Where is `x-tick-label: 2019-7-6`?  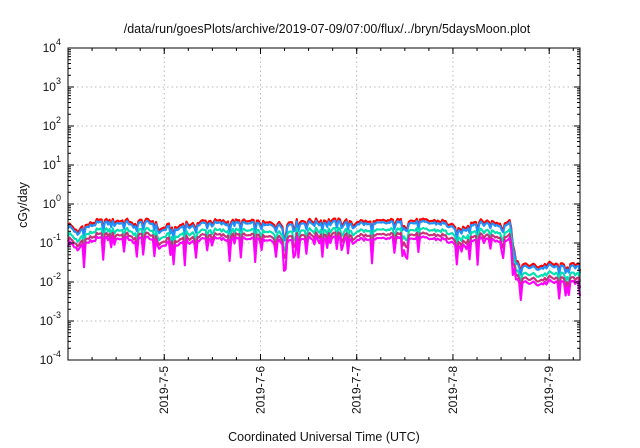
x-tick-label: 2019-7-6 is located at coordinates (260, 390).